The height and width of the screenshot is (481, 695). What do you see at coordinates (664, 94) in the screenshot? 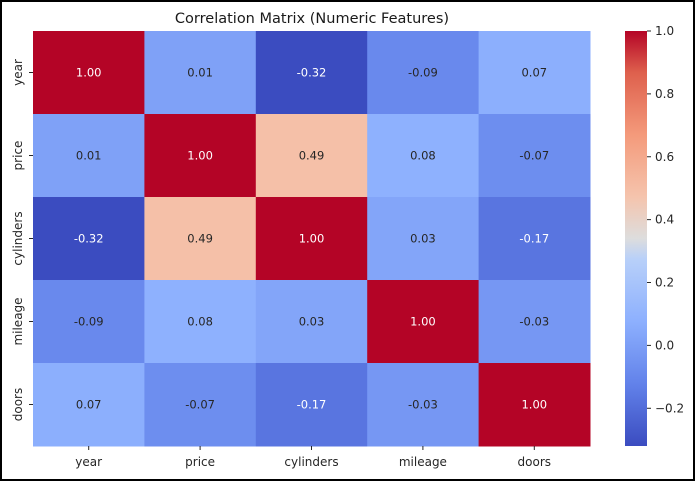
I see `colorbar-tick-label: 0.8` at bounding box center [664, 94].